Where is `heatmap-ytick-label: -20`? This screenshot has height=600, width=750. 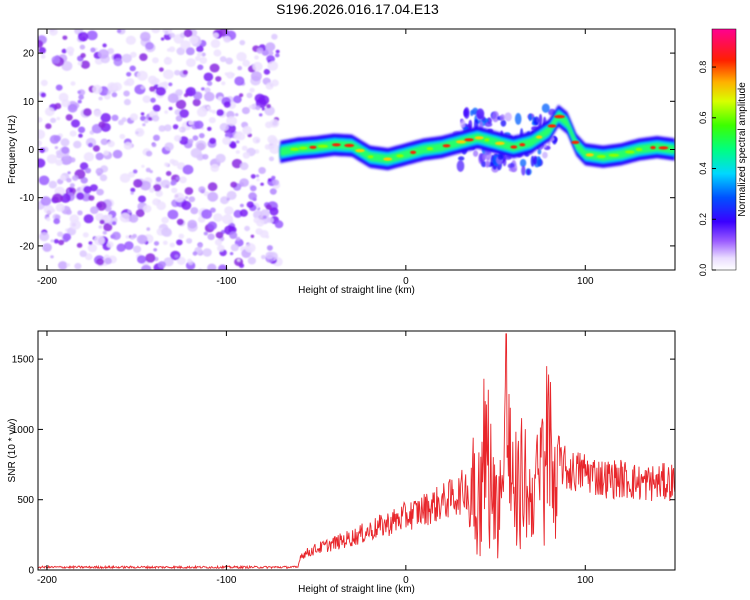
heatmap-ytick-label: -20 is located at coordinates (27, 246).